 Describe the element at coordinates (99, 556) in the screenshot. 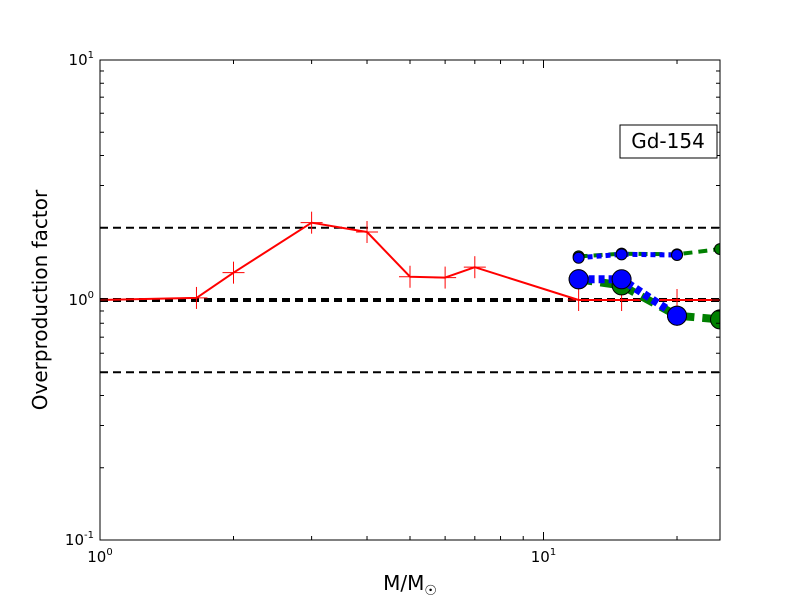

I see `x-tick-label: 10⁰` at that location.